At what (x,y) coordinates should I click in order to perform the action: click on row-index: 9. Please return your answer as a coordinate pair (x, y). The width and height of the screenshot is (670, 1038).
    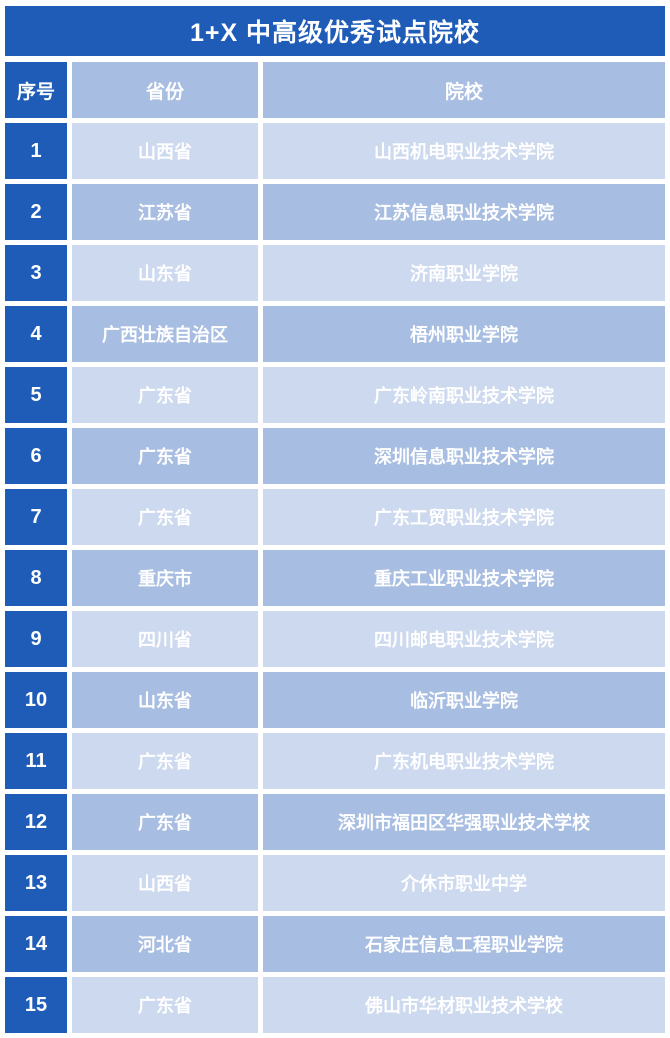
    Looking at the image, I should click on (36, 639).